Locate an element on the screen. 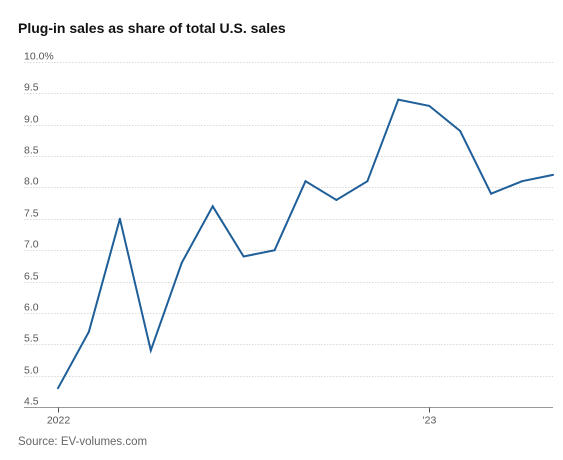  y-tick-label: 9.0 is located at coordinates (31, 120).